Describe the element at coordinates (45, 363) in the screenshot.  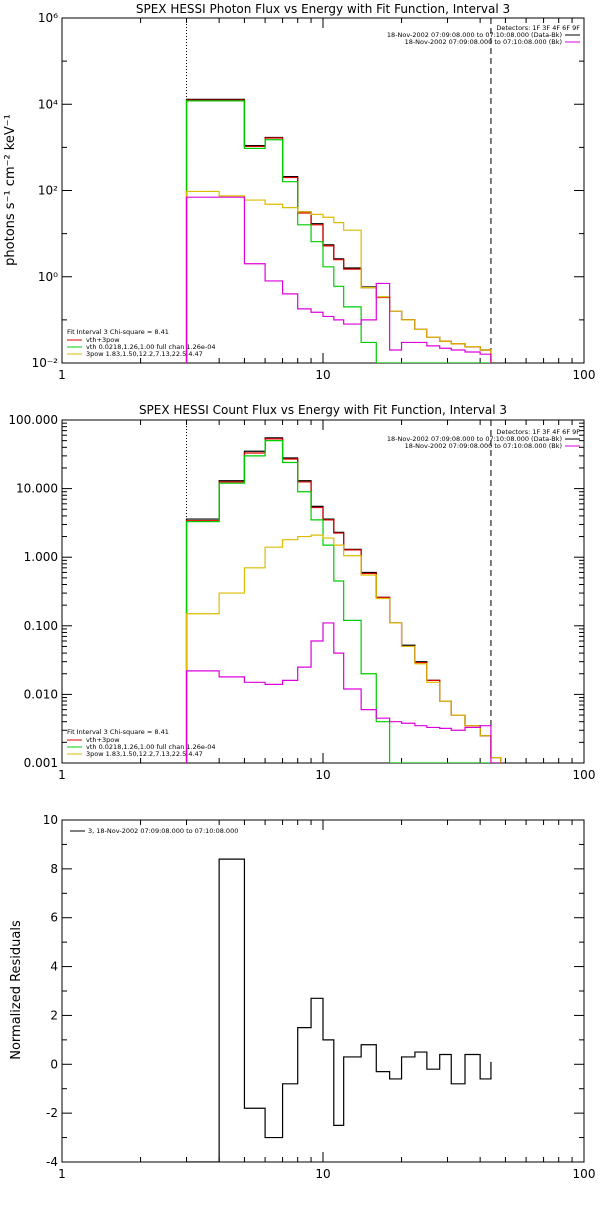
I see `y-tick-label: 10⁻²` at that location.